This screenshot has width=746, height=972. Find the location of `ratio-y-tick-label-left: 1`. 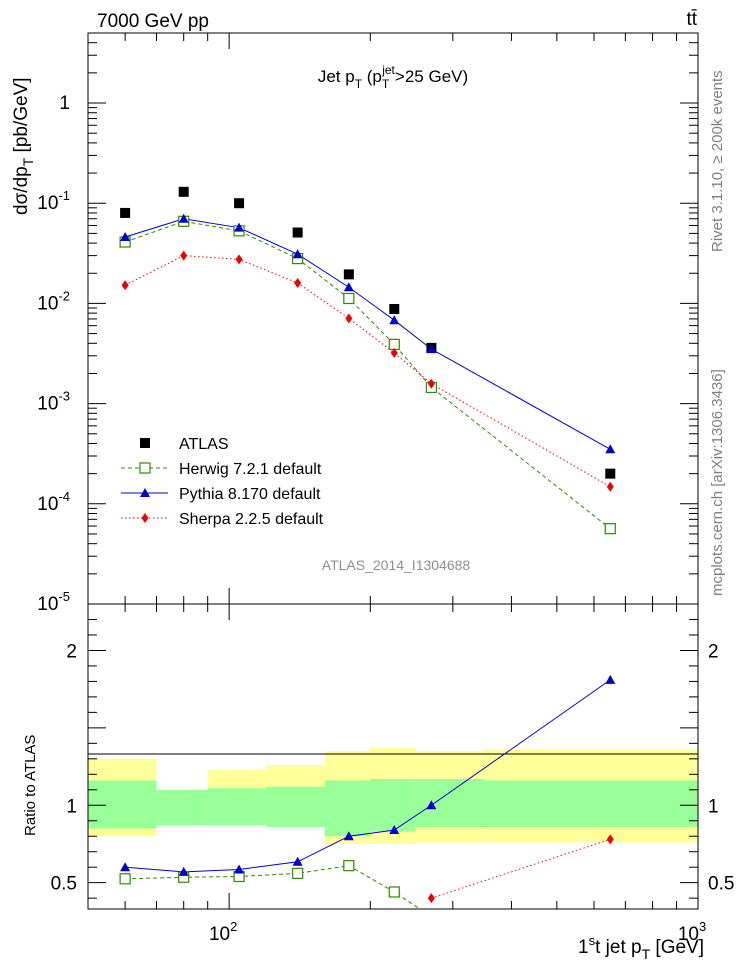

ratio-y-tick-label-left: 1 is located at coordinates (71, 806).